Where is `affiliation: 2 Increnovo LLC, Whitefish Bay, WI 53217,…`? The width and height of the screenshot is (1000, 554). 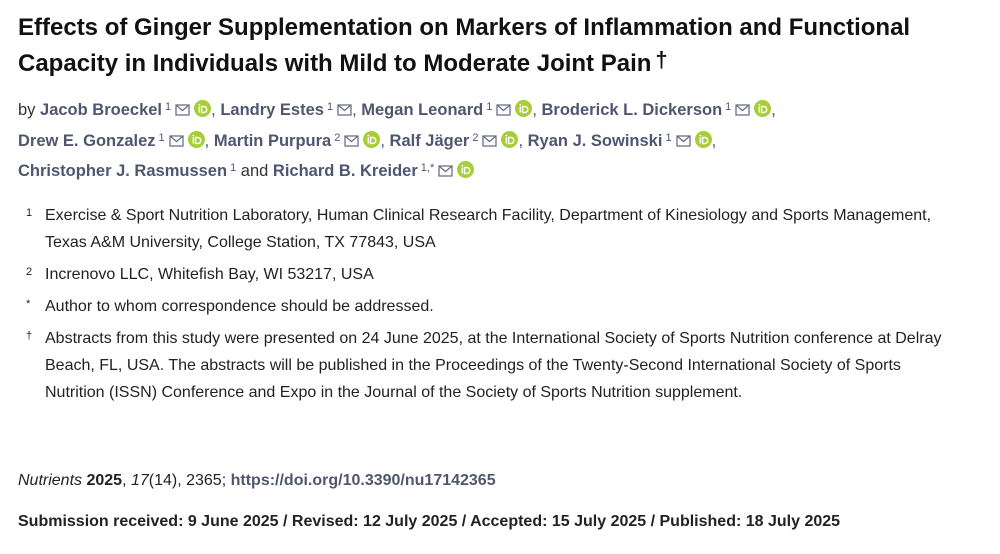 affiliation: 2 Increnovo LLC, Whitefish Bay, WI 53217,… is located at coordinates (498, 274).